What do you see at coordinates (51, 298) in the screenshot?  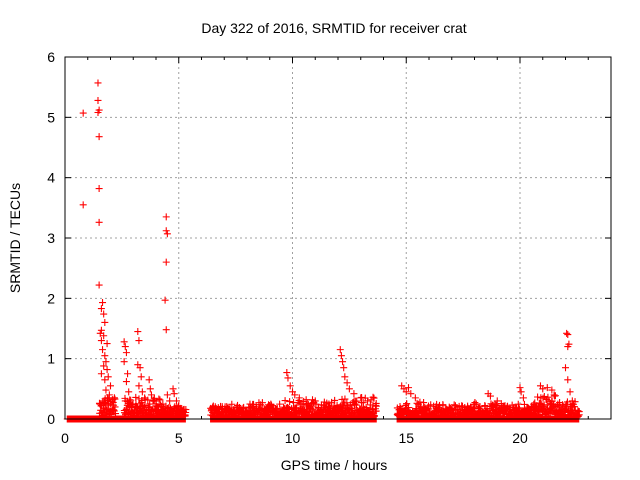 I see `y-tick-label: 2` at bounding box center [51, 298].